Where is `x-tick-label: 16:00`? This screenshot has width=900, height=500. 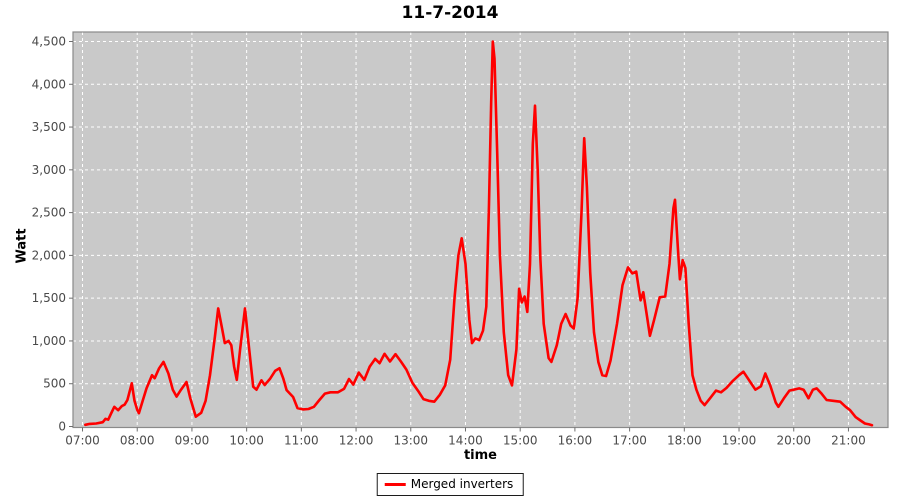 x-tick-label: 16:00 is located at coordinates (575, 441).